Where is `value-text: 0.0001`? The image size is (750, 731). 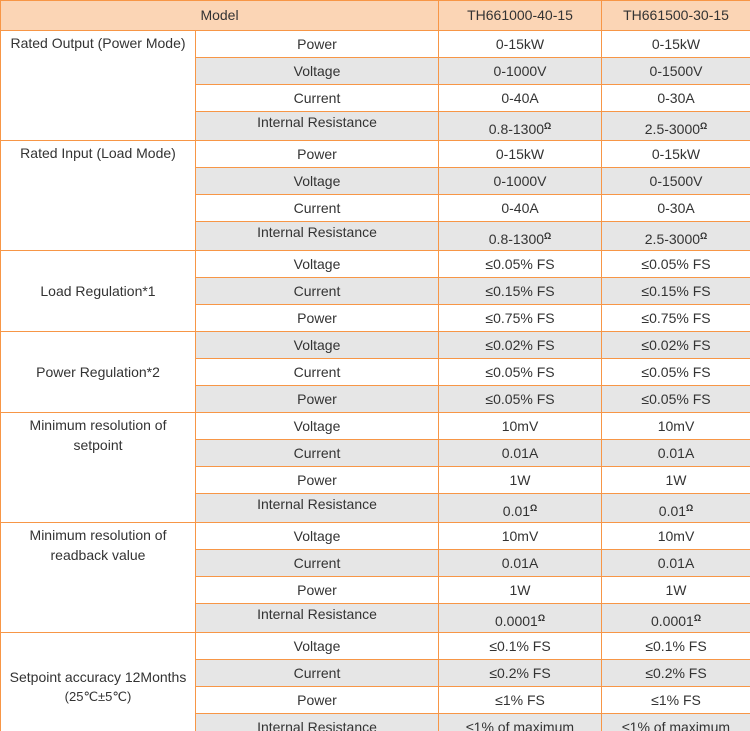
value-text: 0.0001 is located at coordinates (672, 621).